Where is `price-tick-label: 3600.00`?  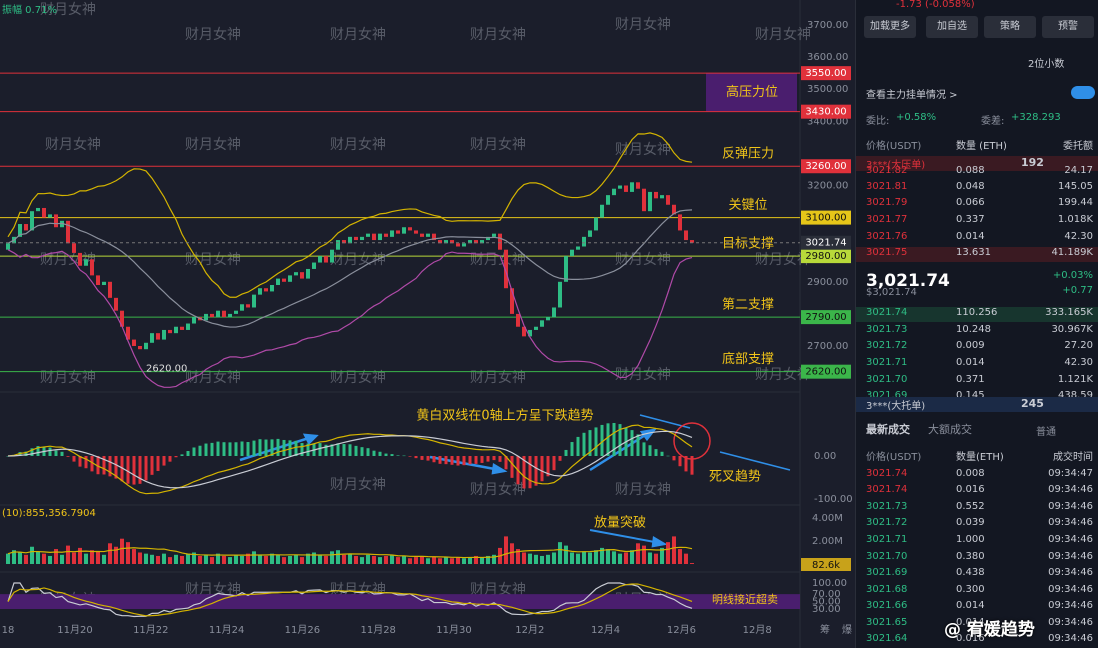 price-tick-label: 3600.00 is located at coordinates (827, 57).